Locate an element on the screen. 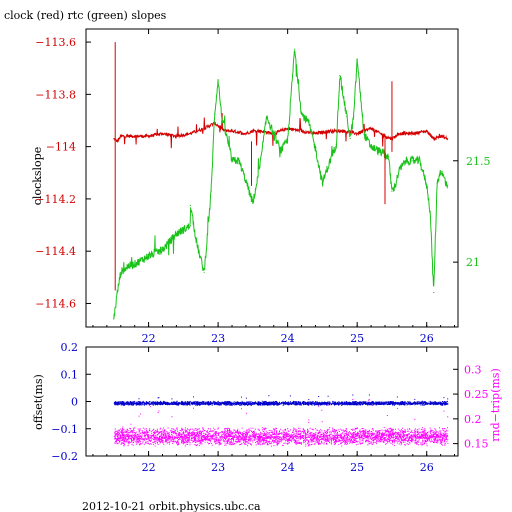 This screenshot has width=512, height=512. scatter-points-rnd-trip is located at coordinates (281, 423).